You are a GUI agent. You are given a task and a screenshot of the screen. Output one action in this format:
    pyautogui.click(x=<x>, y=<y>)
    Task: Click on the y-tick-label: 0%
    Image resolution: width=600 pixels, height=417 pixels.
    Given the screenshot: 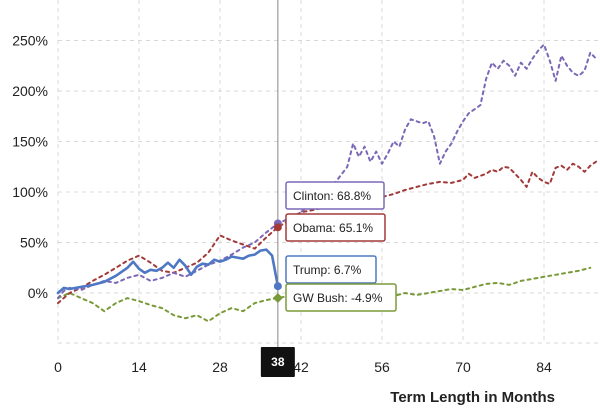 What is the action you would take?
    pyautogui.click(x=38, y=293)
    